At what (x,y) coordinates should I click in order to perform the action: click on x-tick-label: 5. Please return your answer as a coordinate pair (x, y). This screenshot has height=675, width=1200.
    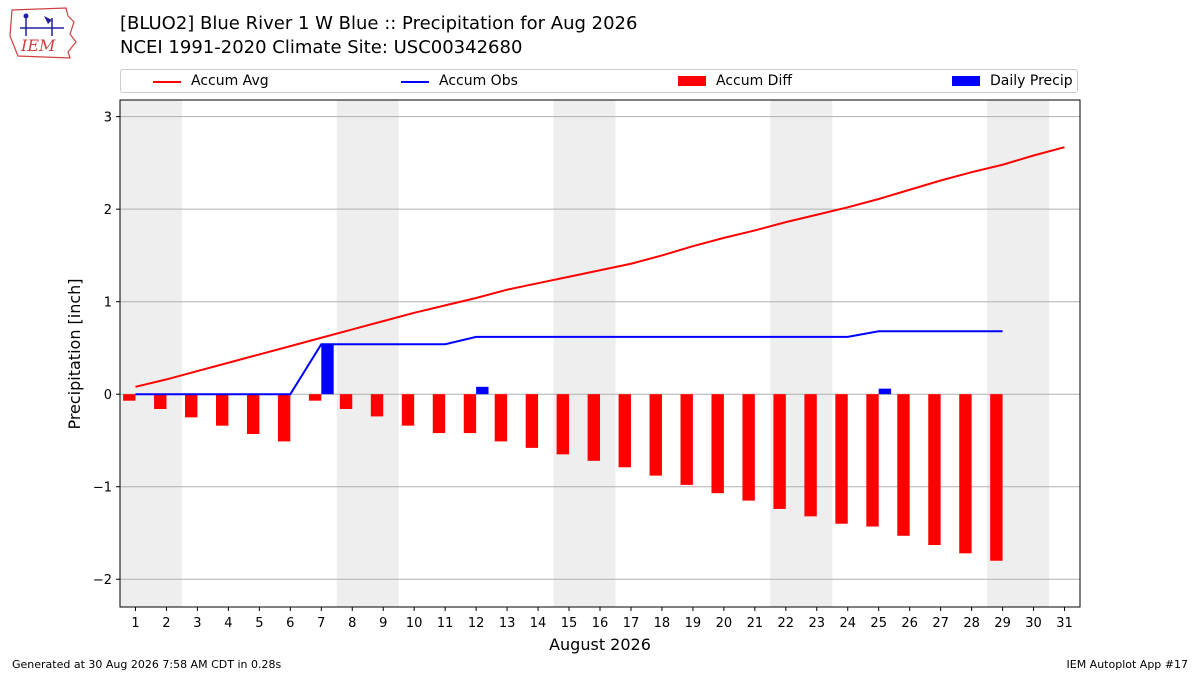
    Looking at the image, I should click on (259, 623).